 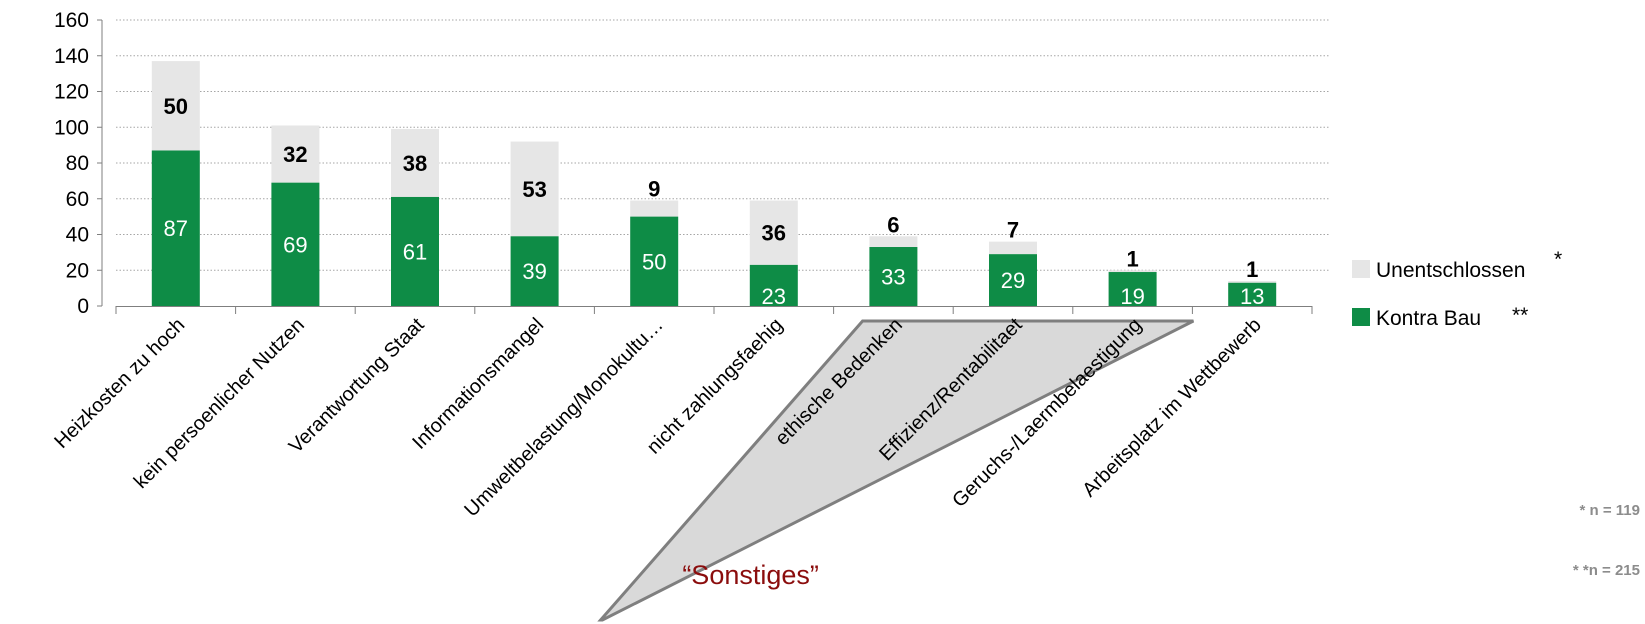 What do you see at coordinates (295, 154) in the screenshot?
I see `value-label-unentschlossen-kein-persoenlicher-nutzen: 32` at bounding box center [295, 154].